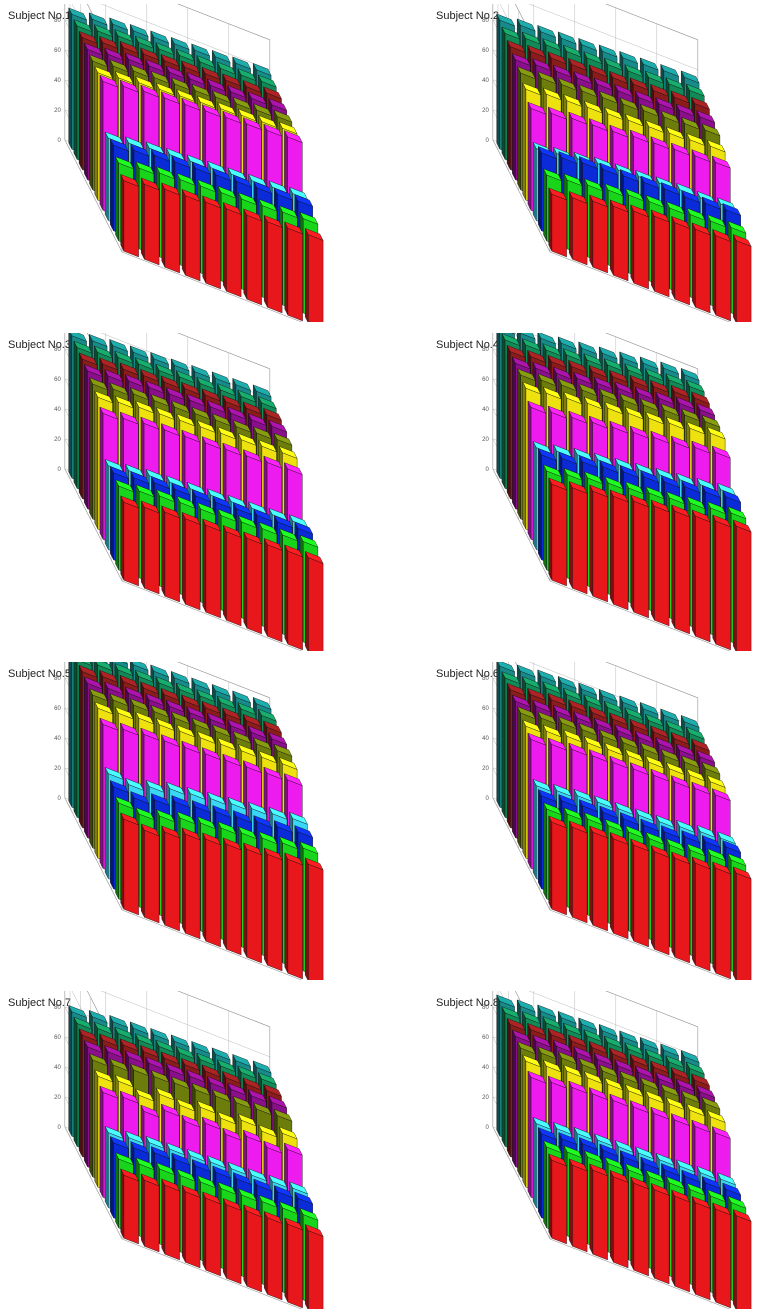 This screenshot has width=775, height=1309. What do you see at coordinates (651, 1009) in the screenshot?
I see `axis-frame` at bounding box center [651, 1009].